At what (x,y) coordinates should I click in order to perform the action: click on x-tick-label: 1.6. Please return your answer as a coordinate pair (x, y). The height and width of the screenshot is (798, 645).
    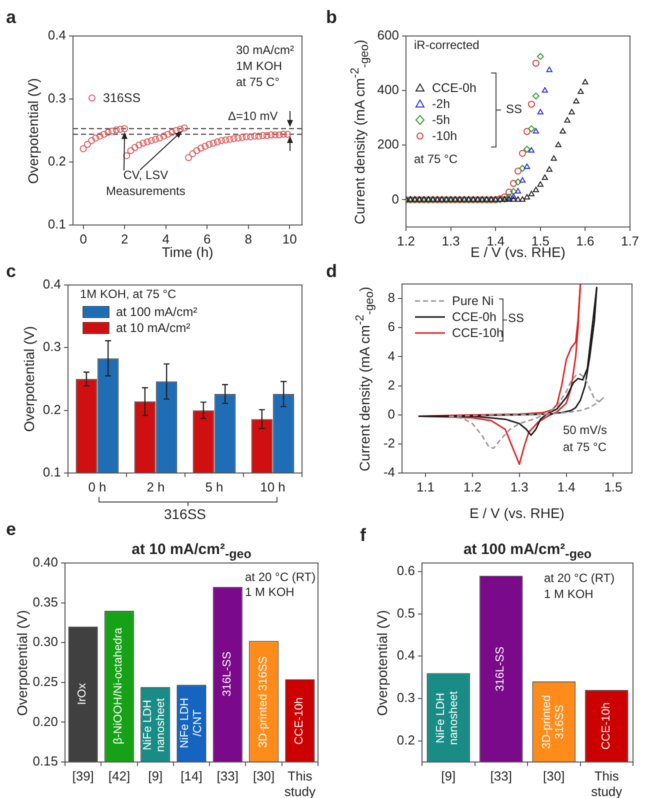
    Looking at the image, I should click on (585, 240).